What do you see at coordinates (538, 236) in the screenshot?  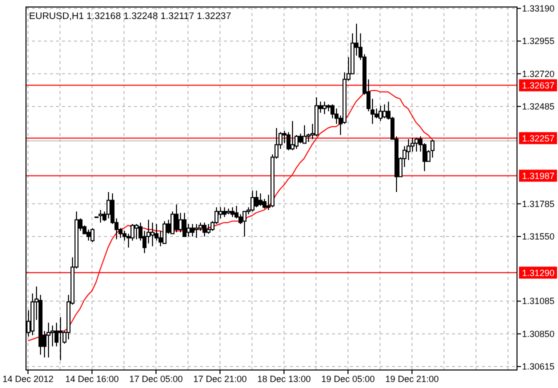 I see `y-tick-label: 1.31550` at bounding box center [538, 236].